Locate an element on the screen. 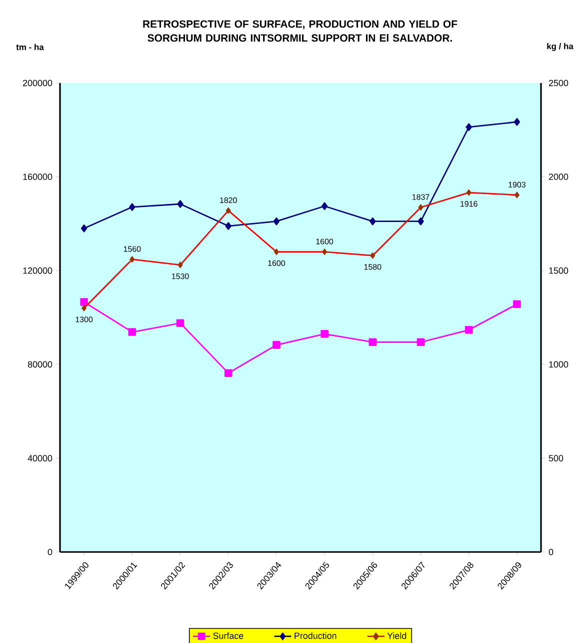  y2-tick-label: 2000 is located at coordinates (558, 177).